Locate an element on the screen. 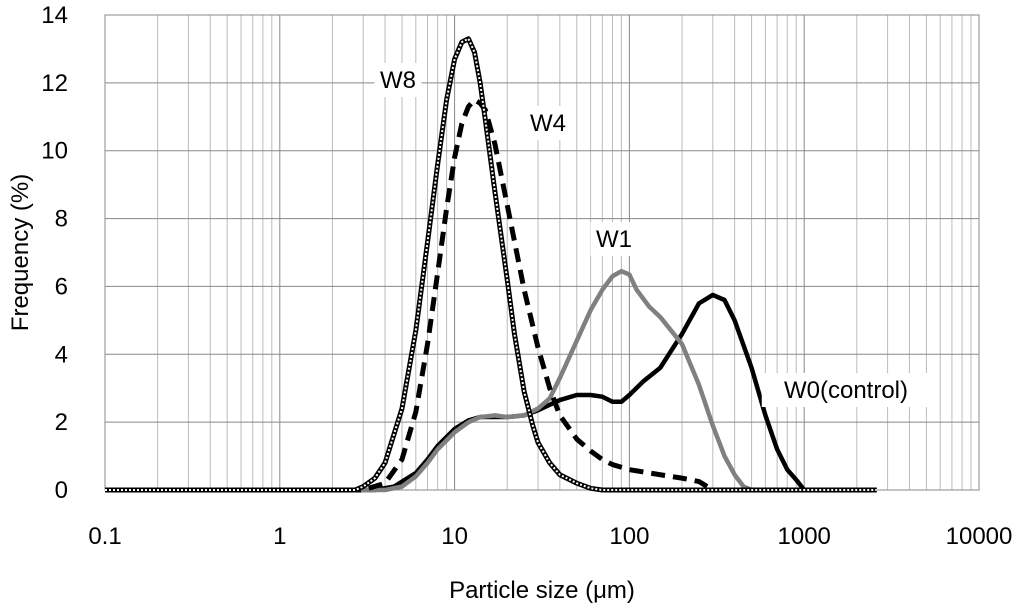 The height and width of the screenshot is (609, 1024). series-label-group: W0(control) is located at coordinates (846, 390).